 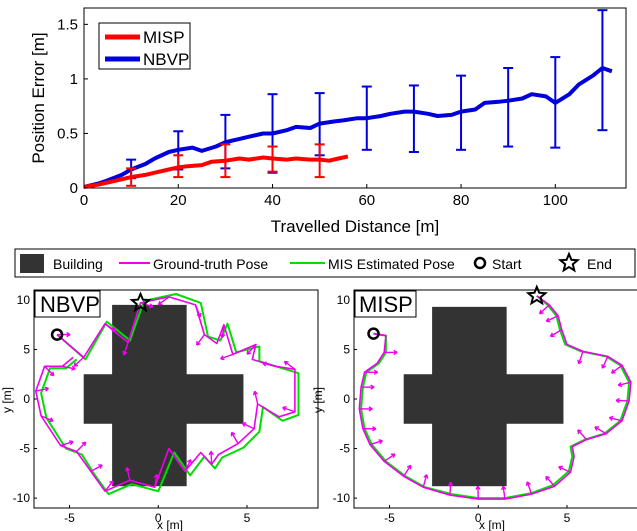 I want to click on misp-x-tick-label: 5, so click(x=567, y=518).